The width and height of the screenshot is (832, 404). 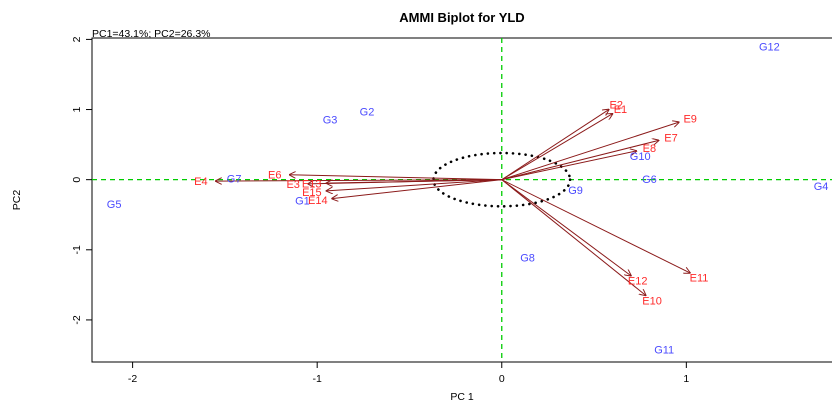 I want to click on vector-e12, so click(x=566, y=227).